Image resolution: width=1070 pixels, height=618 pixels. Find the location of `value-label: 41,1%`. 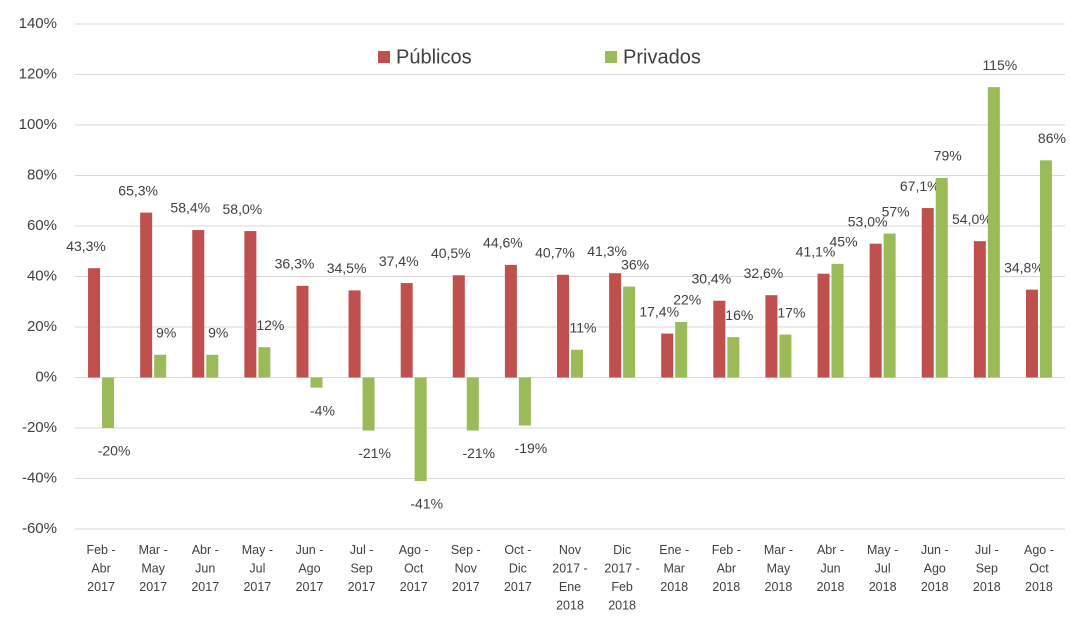

value-label: 41,1% is located at coordinates (816, 251).